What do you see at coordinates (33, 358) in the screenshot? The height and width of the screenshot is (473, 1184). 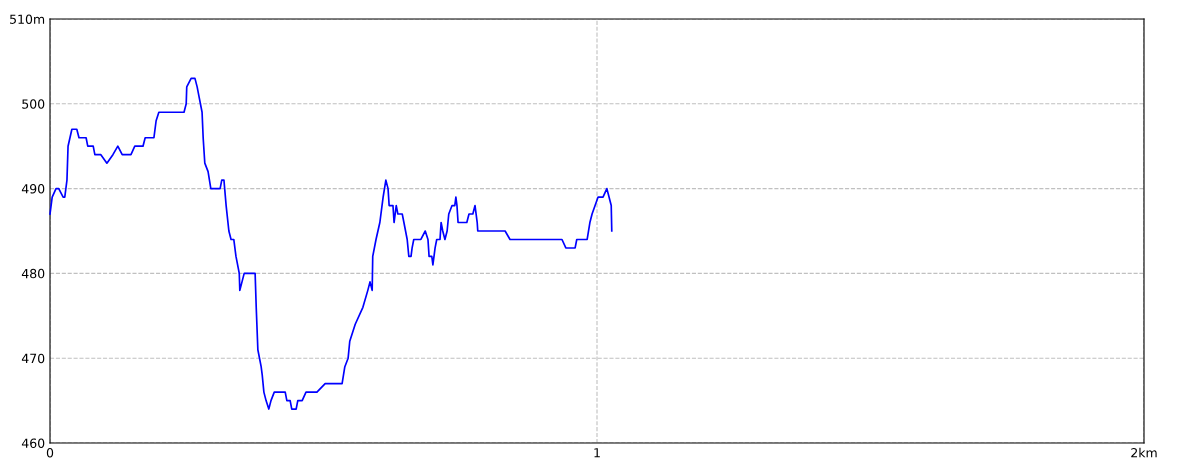 I see `y-tick-label: 470` at bounding box center [33, 358].